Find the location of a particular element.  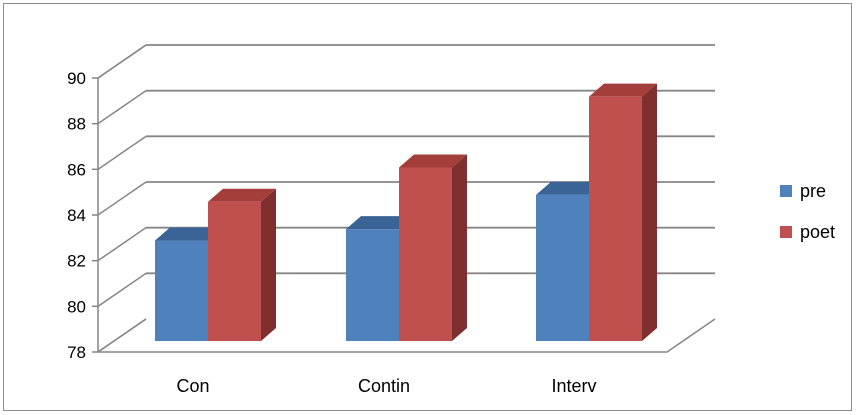

legend: pre poet is located at coordinates (807, 211).